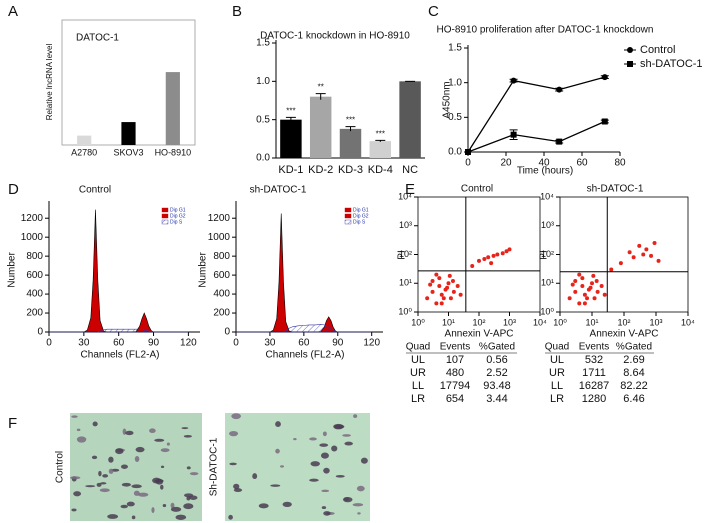  I want to click on plot-frame, so click(479, 254).